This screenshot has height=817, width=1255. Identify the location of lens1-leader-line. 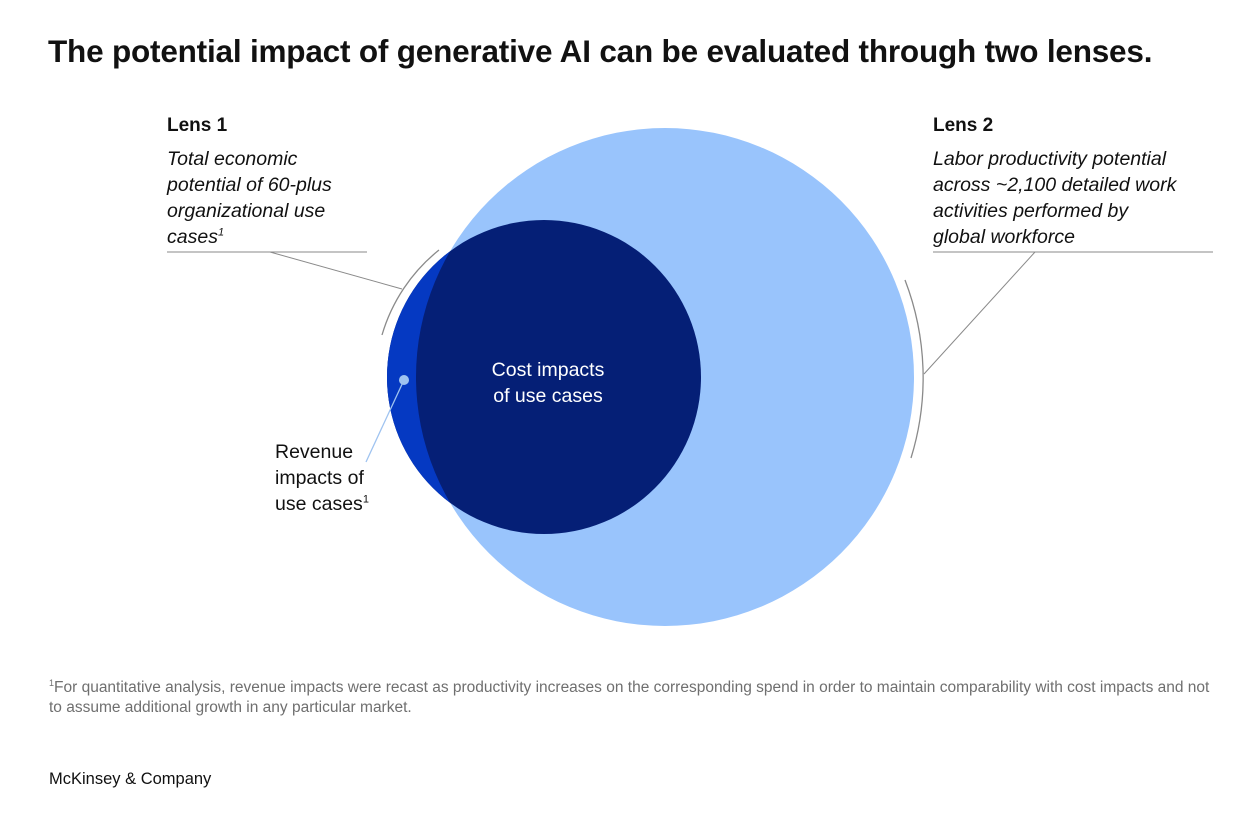
(336, 270).